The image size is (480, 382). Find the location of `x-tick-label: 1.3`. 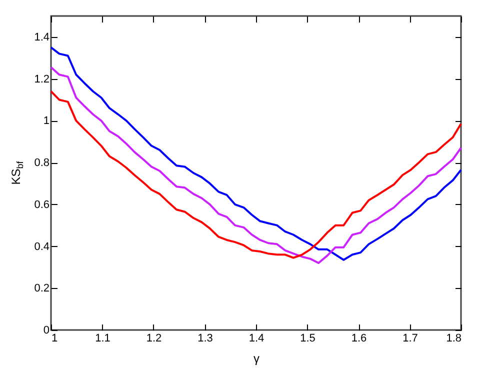

x-tick-label: 1.3 is located at coordinates (205, 338).